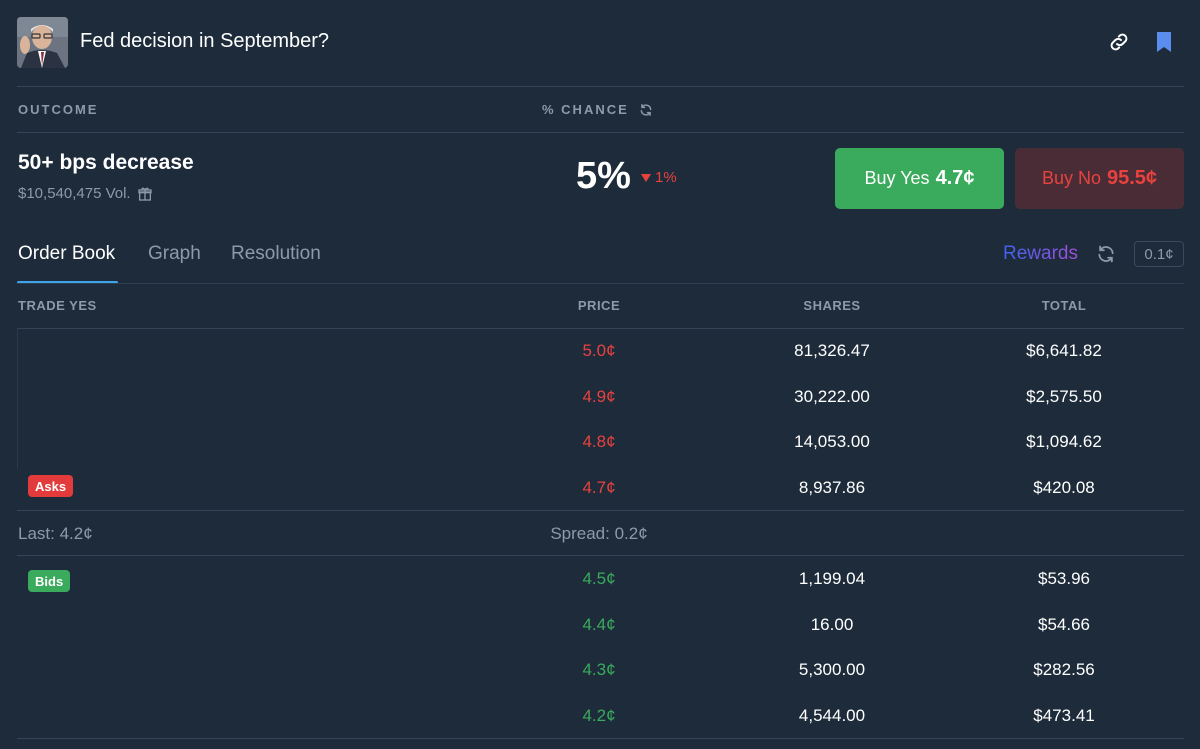 This screenshot has width=1200, height=749. I want to click on orderbook-refresh-icon, so click(1106, 256).